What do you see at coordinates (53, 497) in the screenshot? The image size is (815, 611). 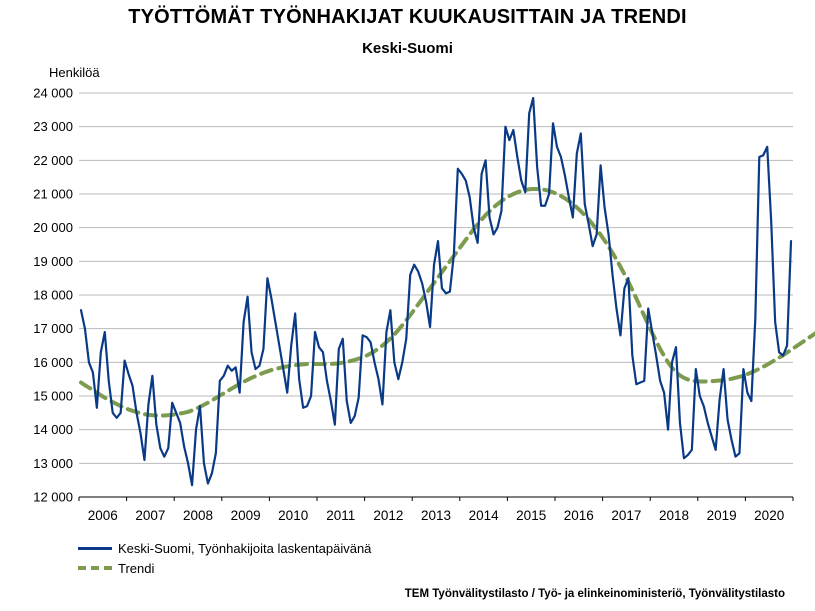 I see `y-tick-label: 12 000` at bounding box center [53, 497].